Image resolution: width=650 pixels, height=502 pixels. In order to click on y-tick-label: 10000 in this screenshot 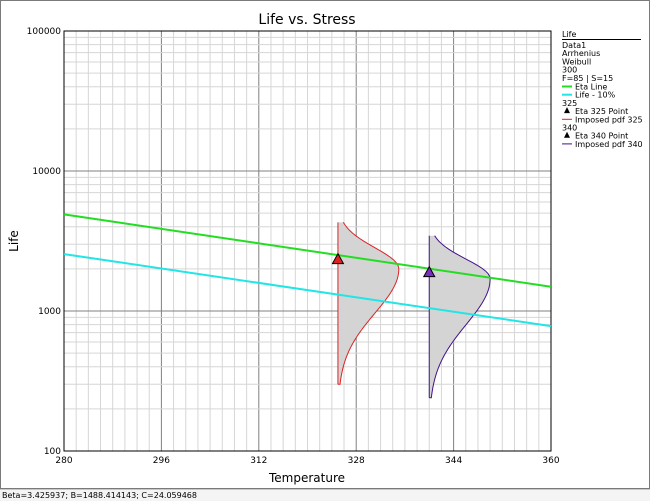, I will do `click(46, 172)`.